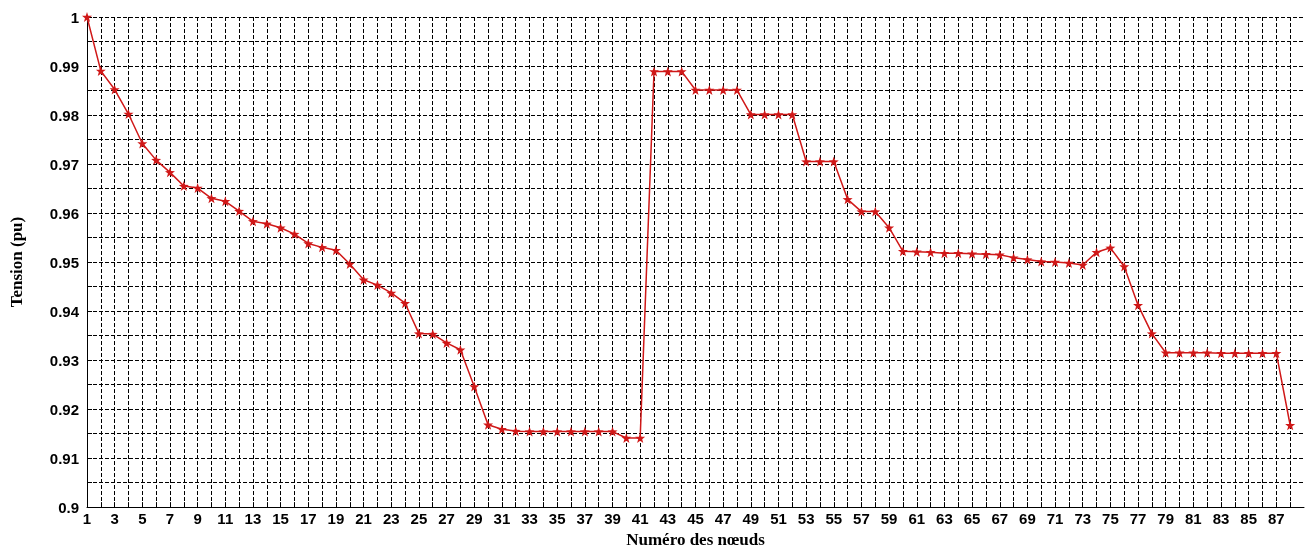 This screenshot has height=553, width=1308. I want to click on x-tick-label: 29, so click(474, 519).